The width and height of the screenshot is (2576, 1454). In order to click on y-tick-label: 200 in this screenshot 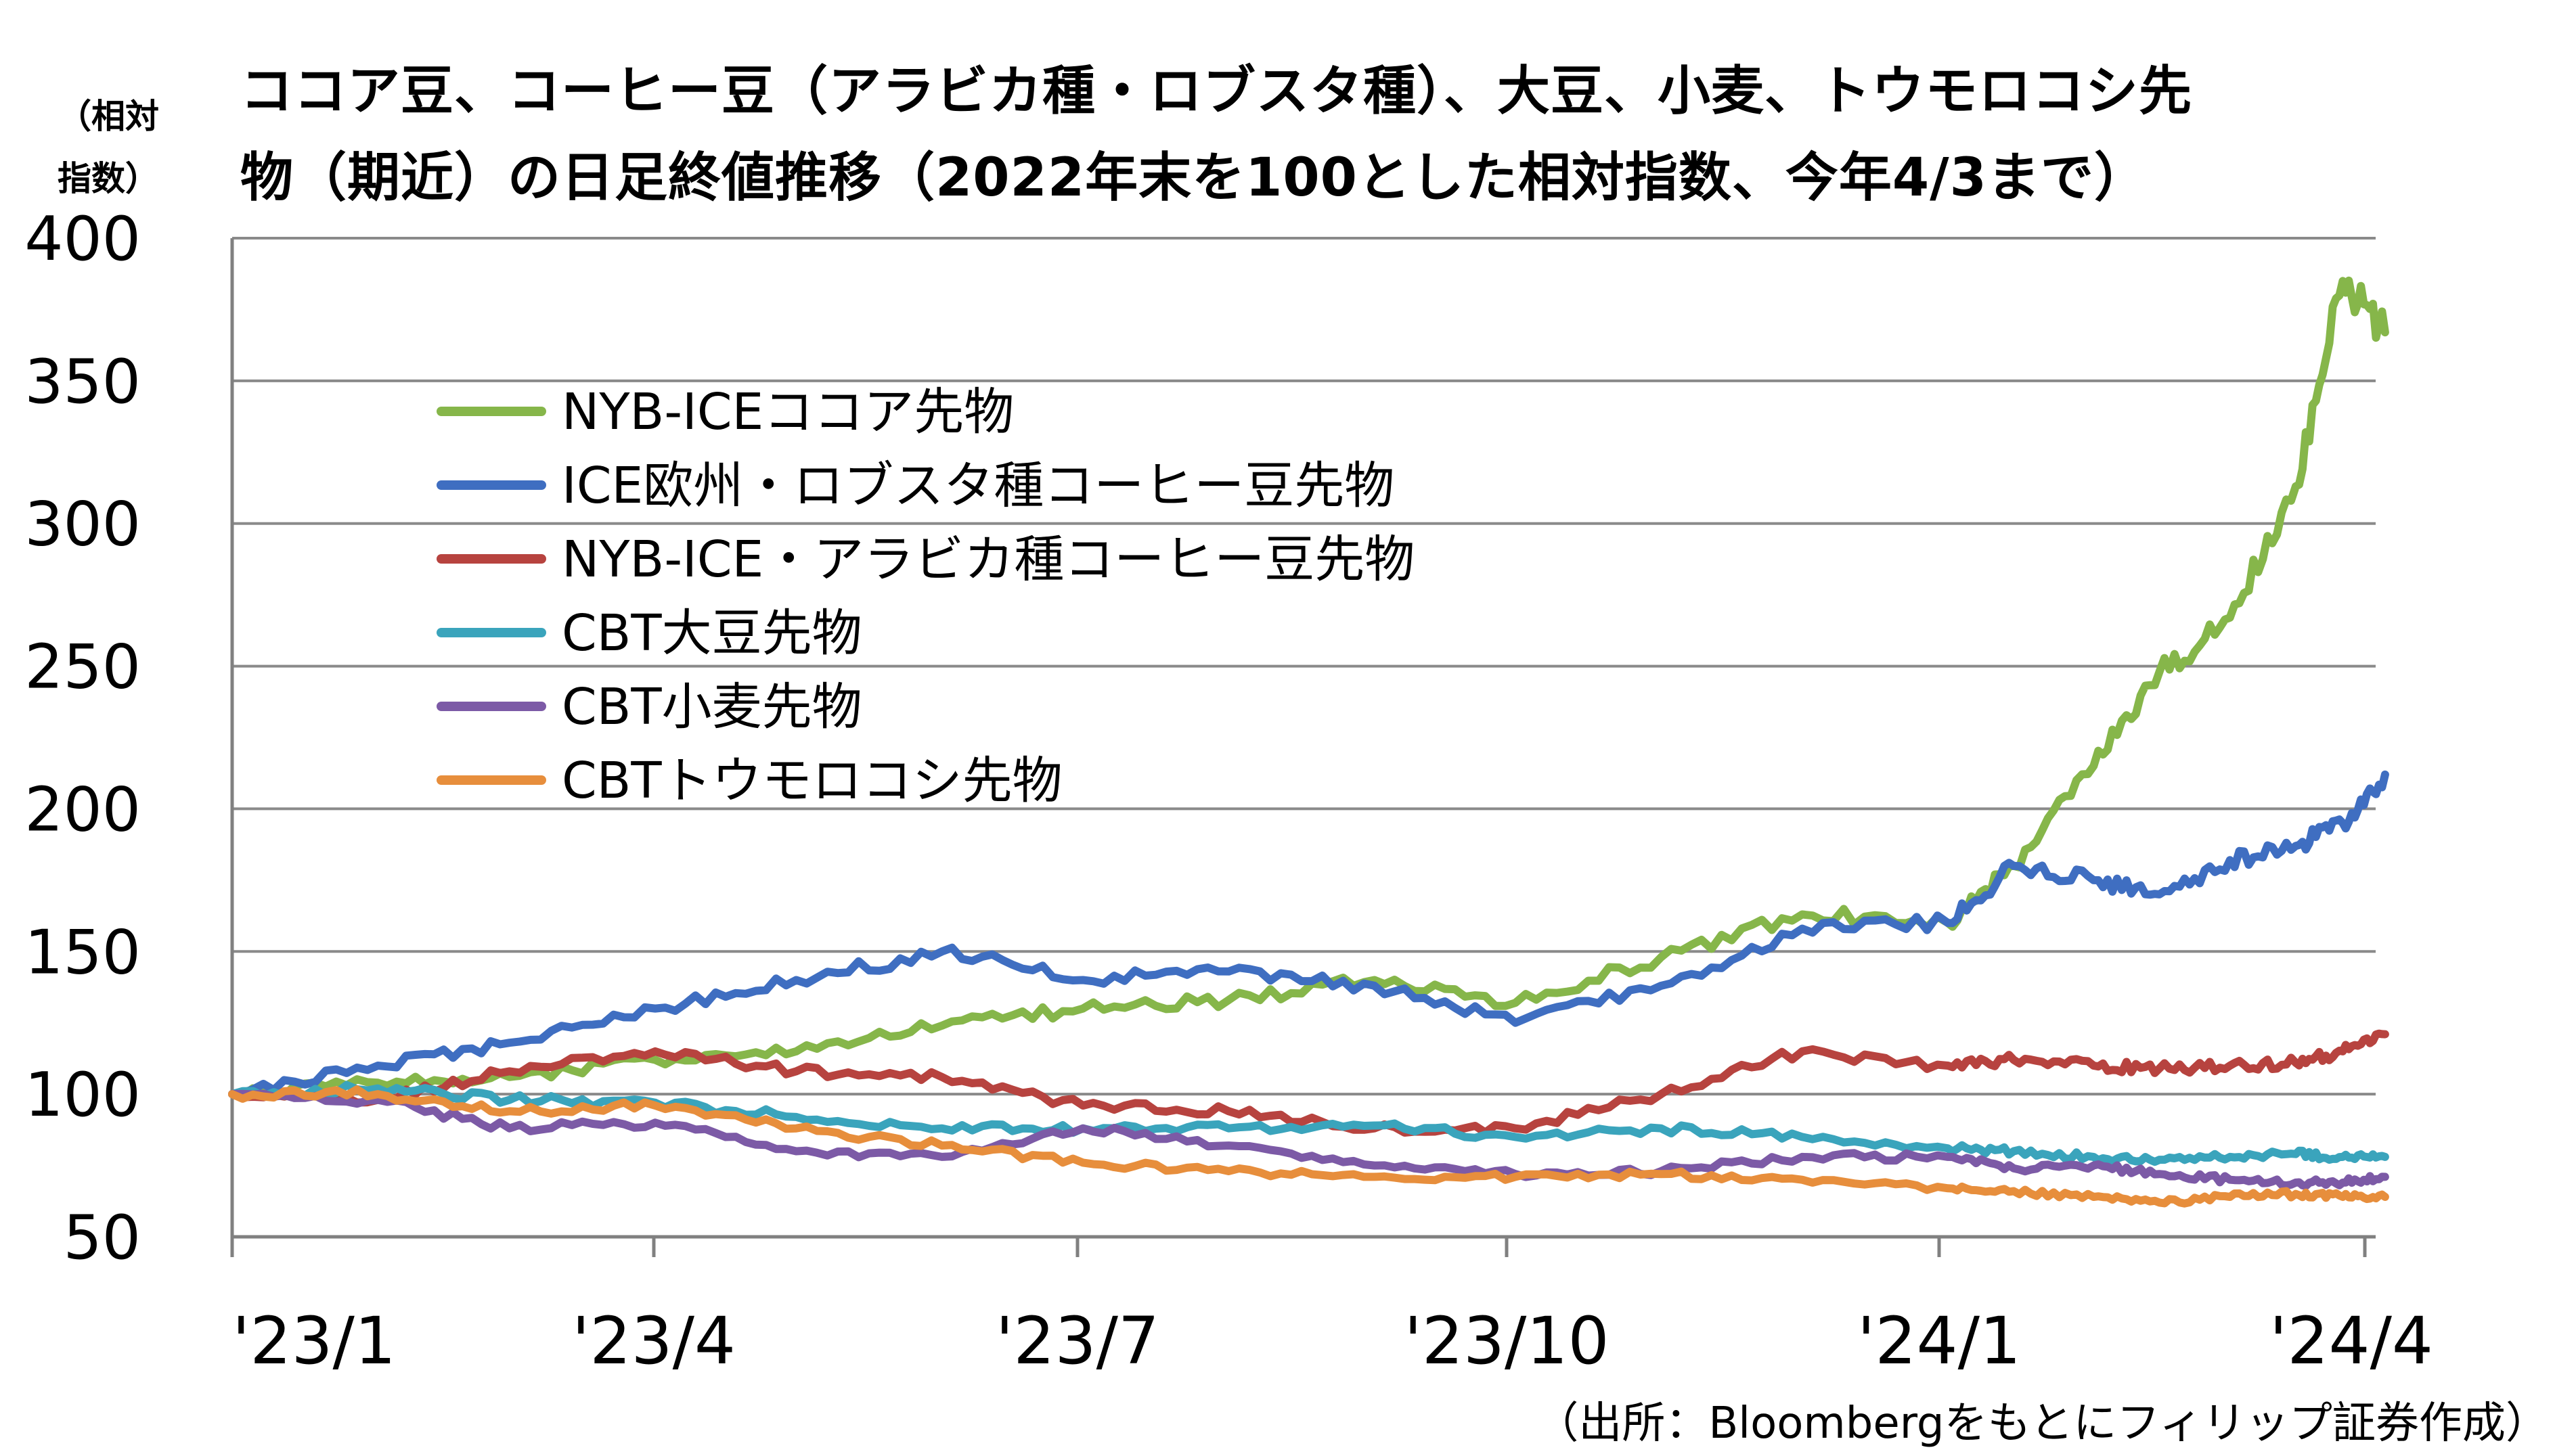, I will do `click(82, 810)`.